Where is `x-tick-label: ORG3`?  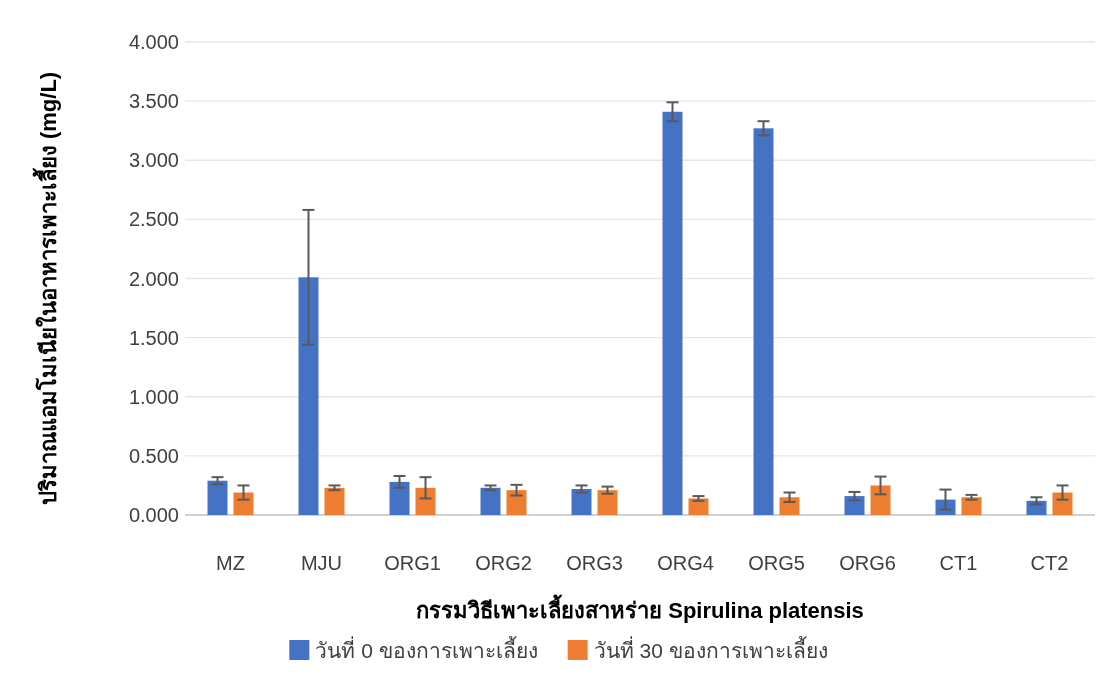 x-tick-label: ORG3 is located at coordinates (594, 563).